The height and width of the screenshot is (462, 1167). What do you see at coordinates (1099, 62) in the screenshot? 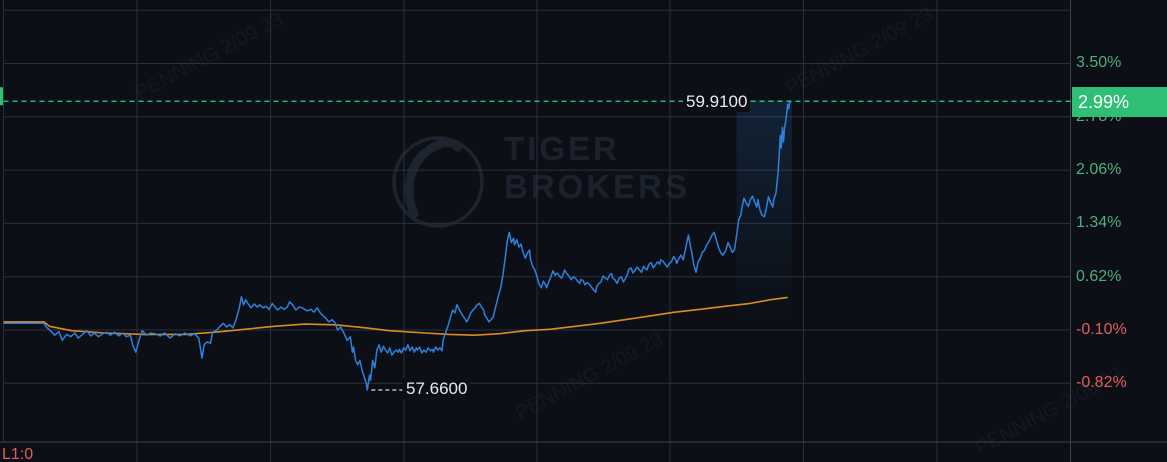
I see `y-axis-tick-label: 3.50%` at bounding box center [1099, 62].